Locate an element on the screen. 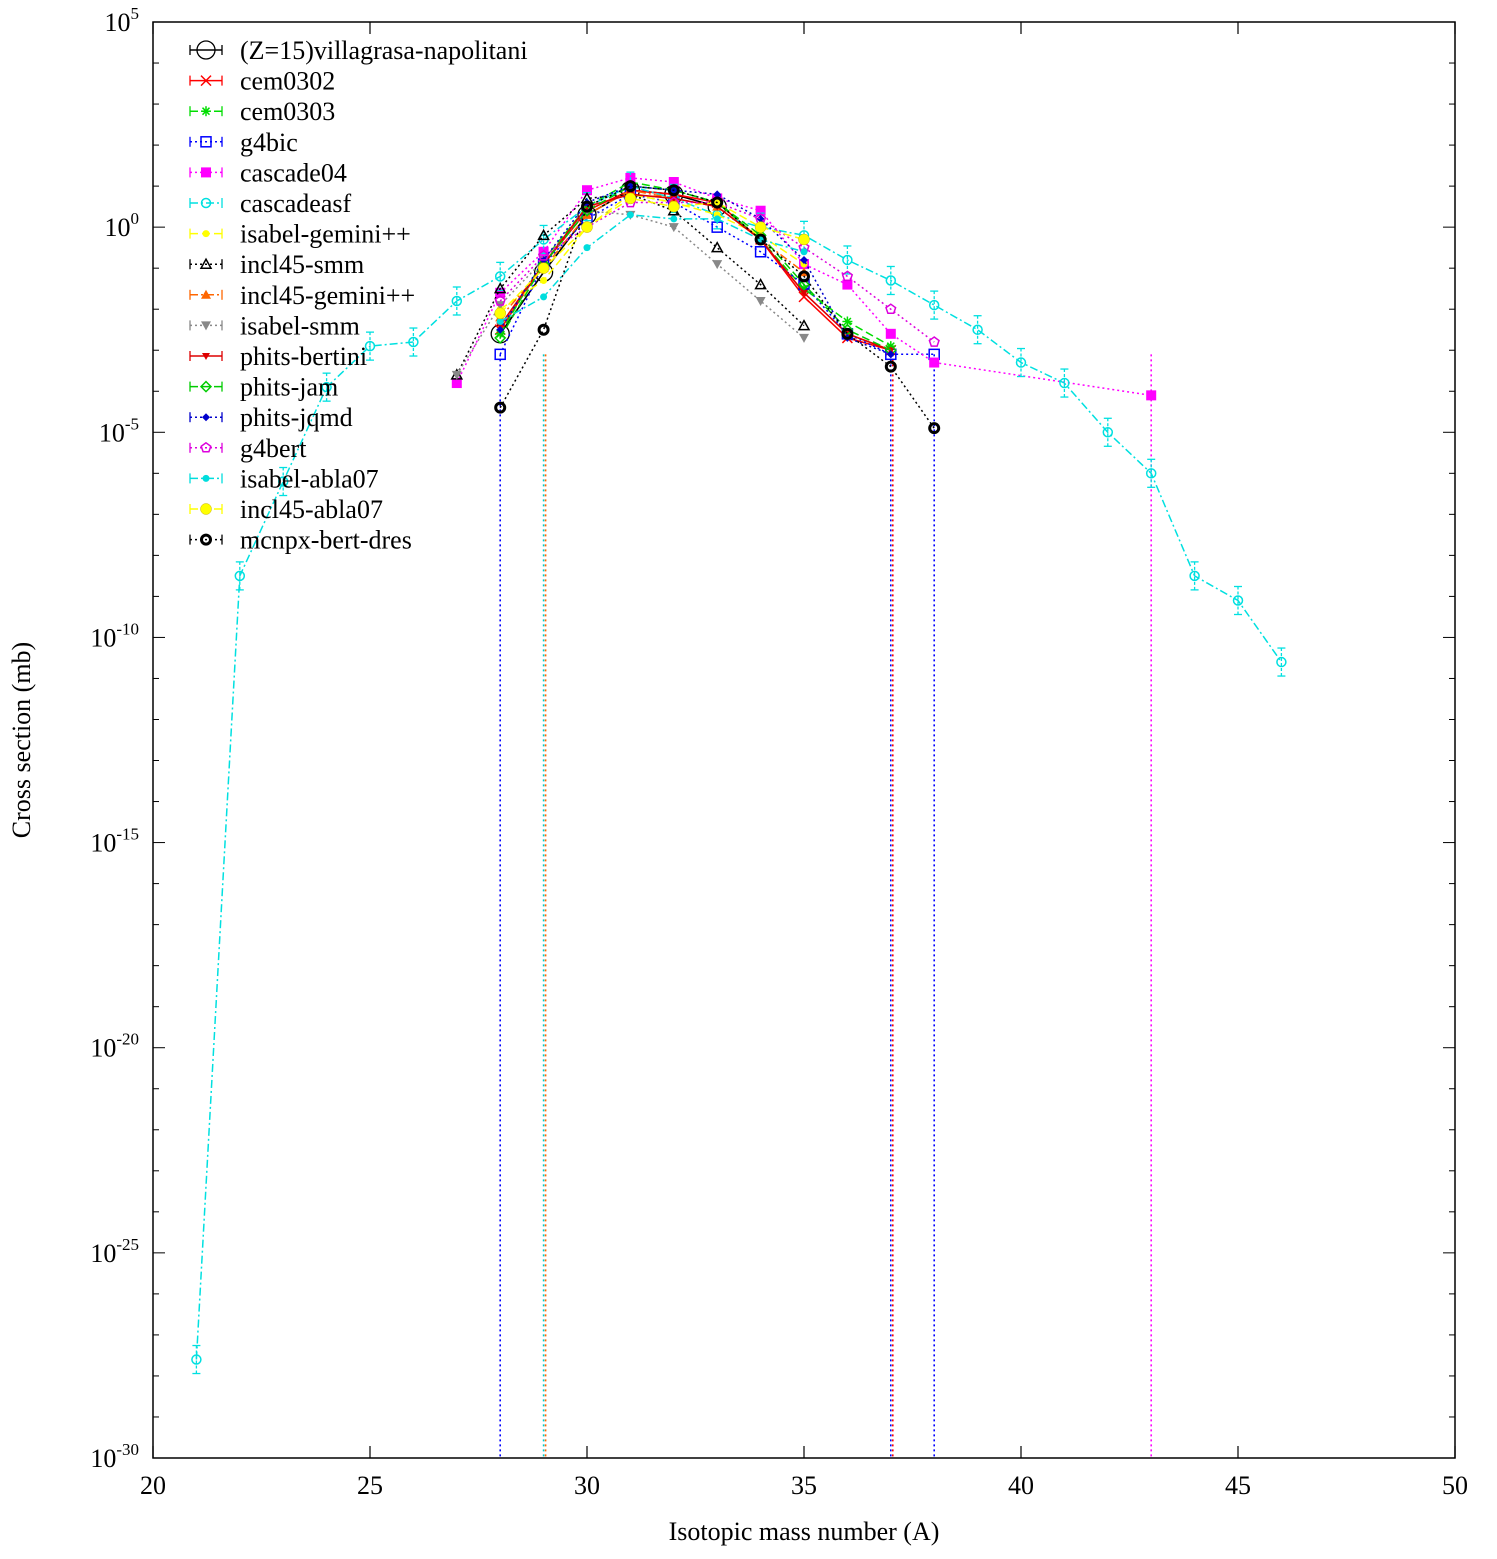 The image size is (1497, 1559). legend-label: phits-jqmd is located at coordinates (296, 417).